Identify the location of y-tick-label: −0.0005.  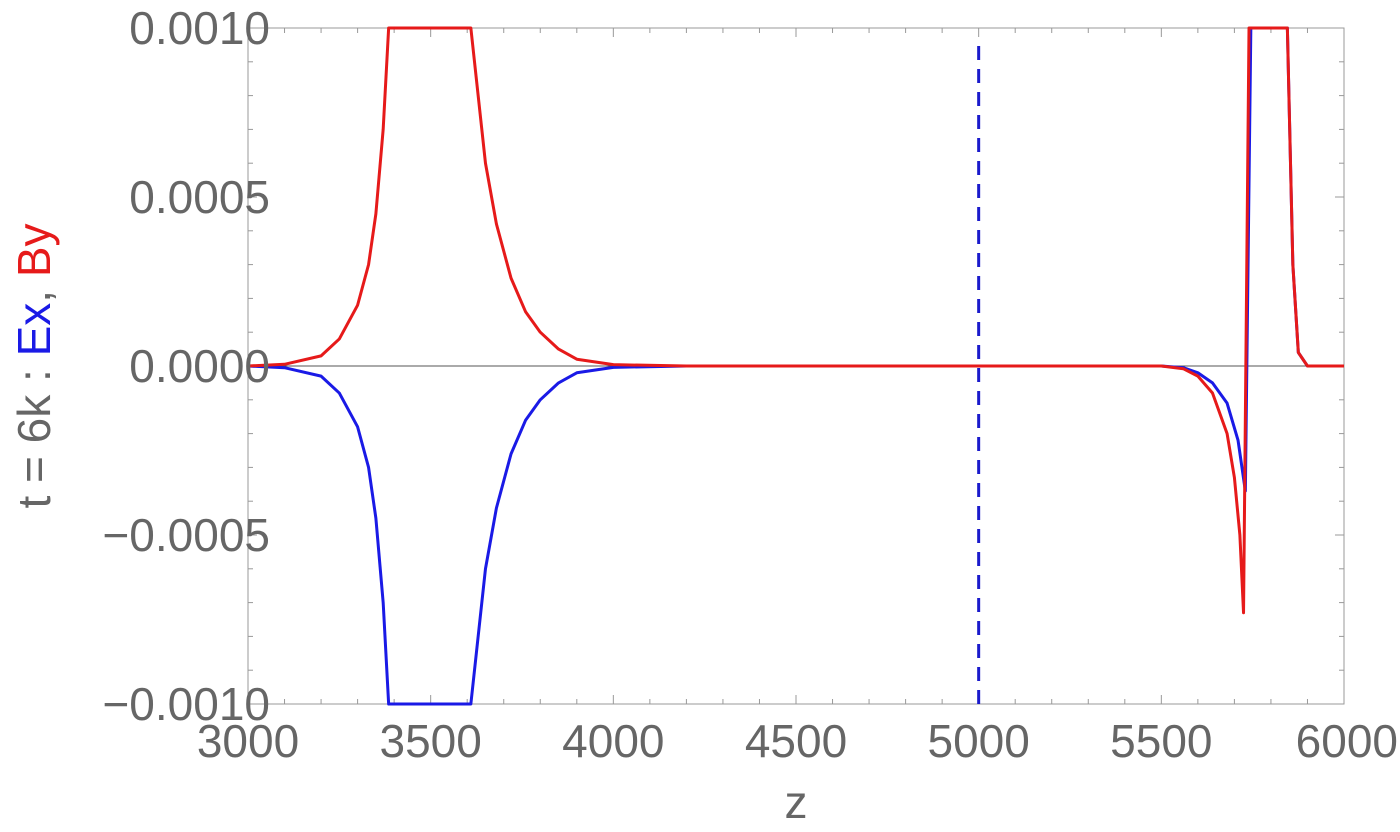
(186, 535).